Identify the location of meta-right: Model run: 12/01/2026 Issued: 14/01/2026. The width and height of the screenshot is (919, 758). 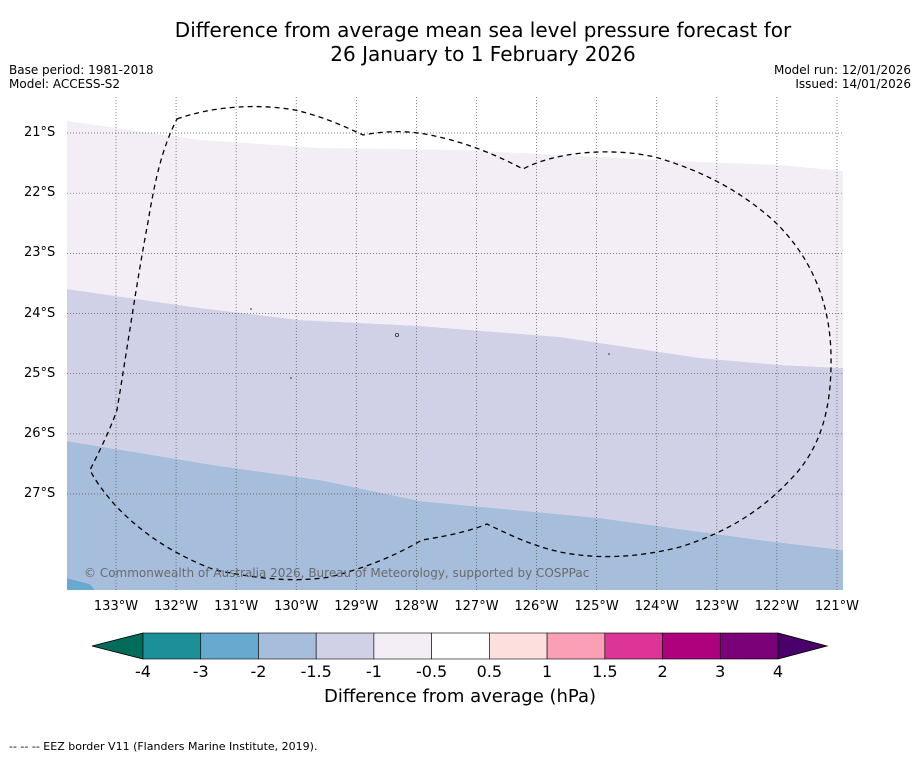
(842, 77).